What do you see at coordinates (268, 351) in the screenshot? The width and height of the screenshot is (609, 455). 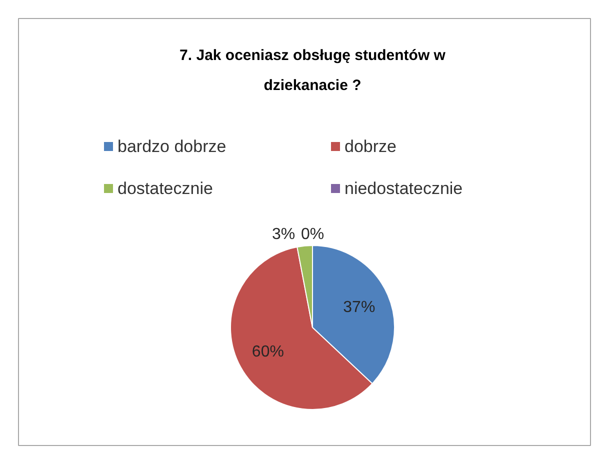 I see `data-label: 60%` at bounding box center [268, 351].